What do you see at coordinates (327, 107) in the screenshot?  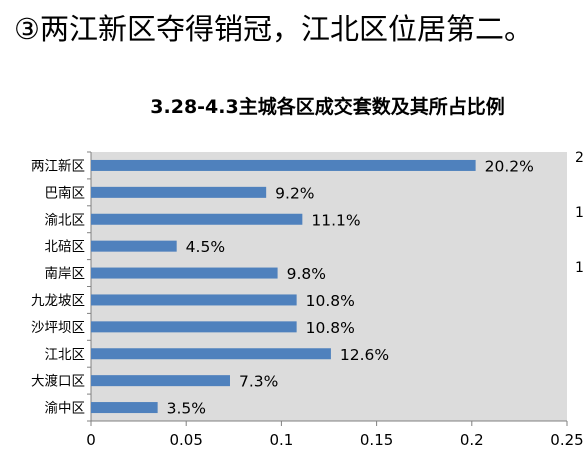 I see `chart-title: 3.28-4.3主城各区成交套数及其所占比例` at bounding box center [327, 107].